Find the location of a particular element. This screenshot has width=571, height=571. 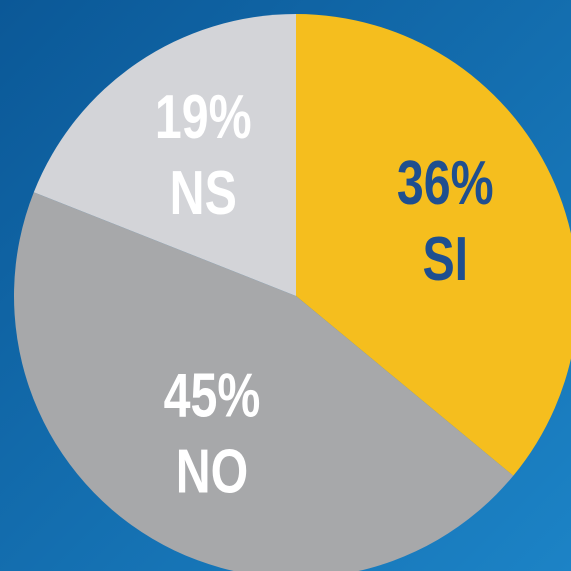

slice-value-label: 36% is located at coordinates (445, 182).